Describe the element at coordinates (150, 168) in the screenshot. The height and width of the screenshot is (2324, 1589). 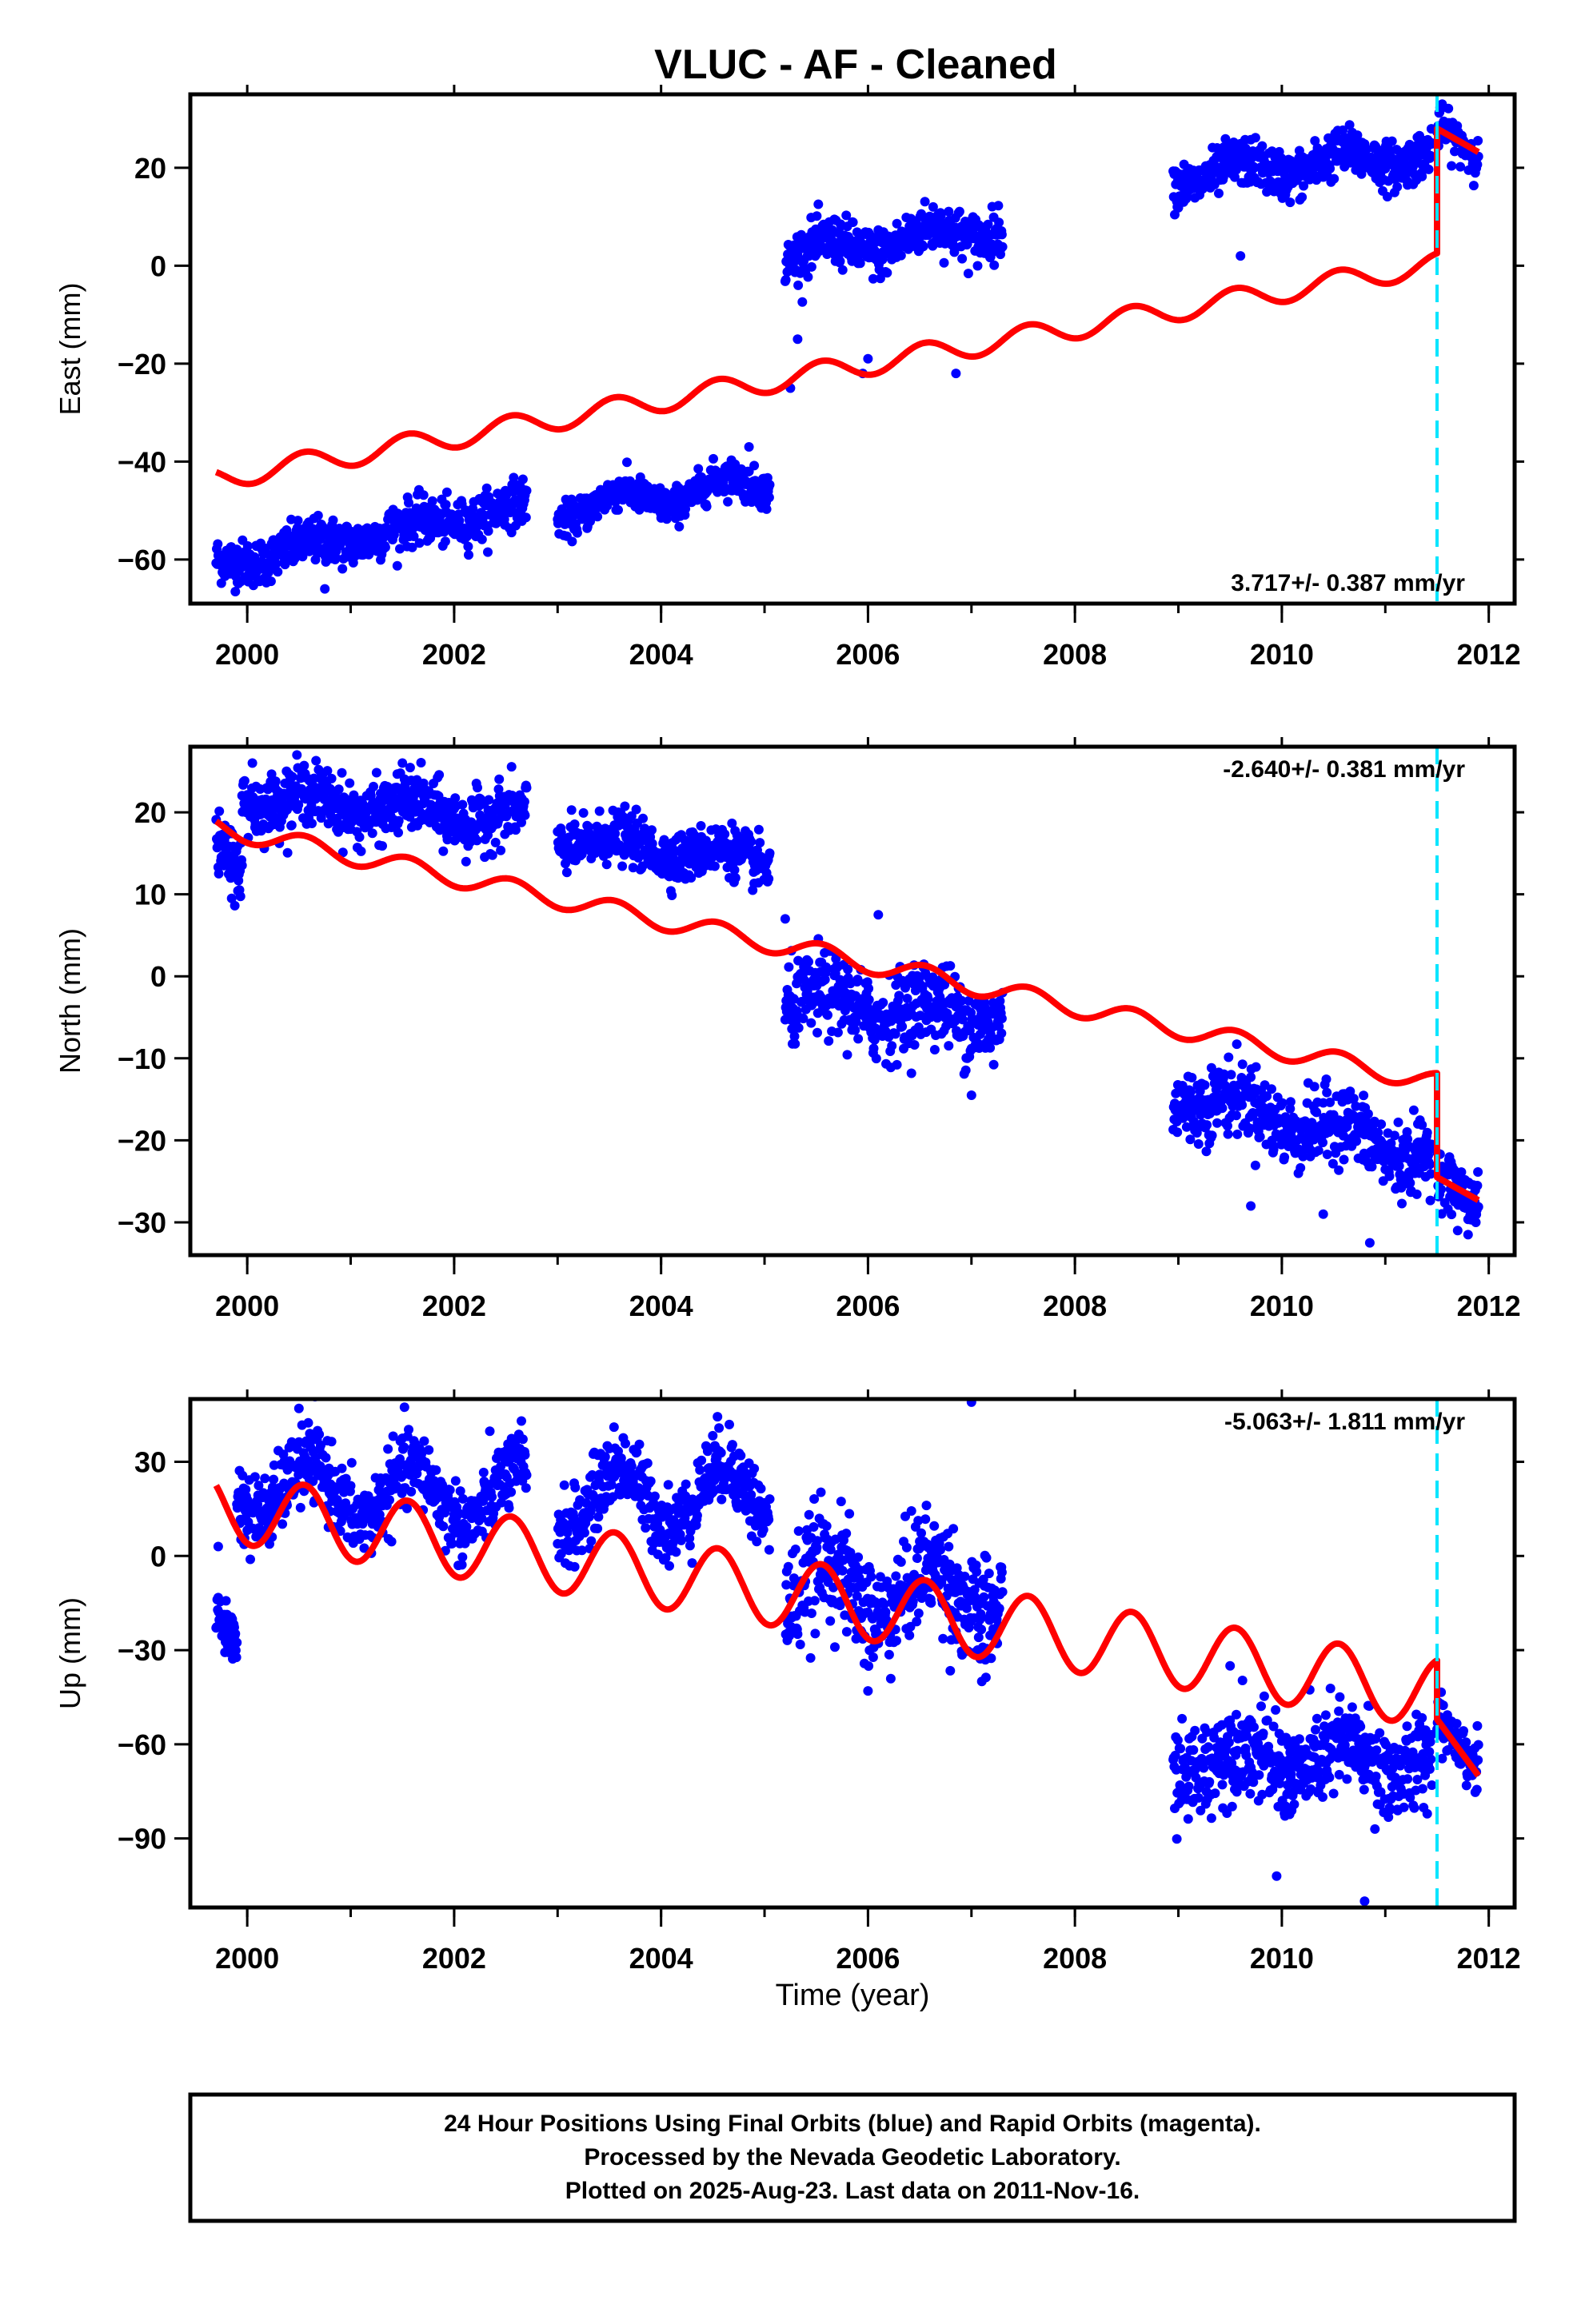
I see `y-tick-label: 20` at that location.